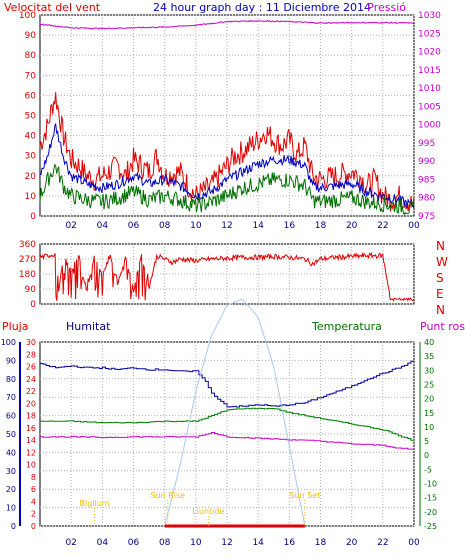 This screenshot has width=465, height=559. What do you see at coordinates (11, 452) in the screenshot?
I see `humidity-y-tick-label: 40` at bounding box center [11, 452].